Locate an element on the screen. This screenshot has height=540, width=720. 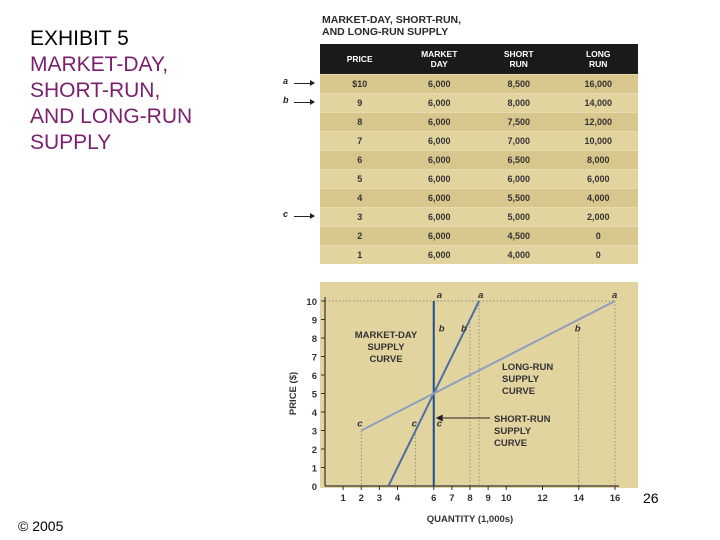
table-row: 5 6,000 6,000 6,000 is located at coordinates (479, 179).